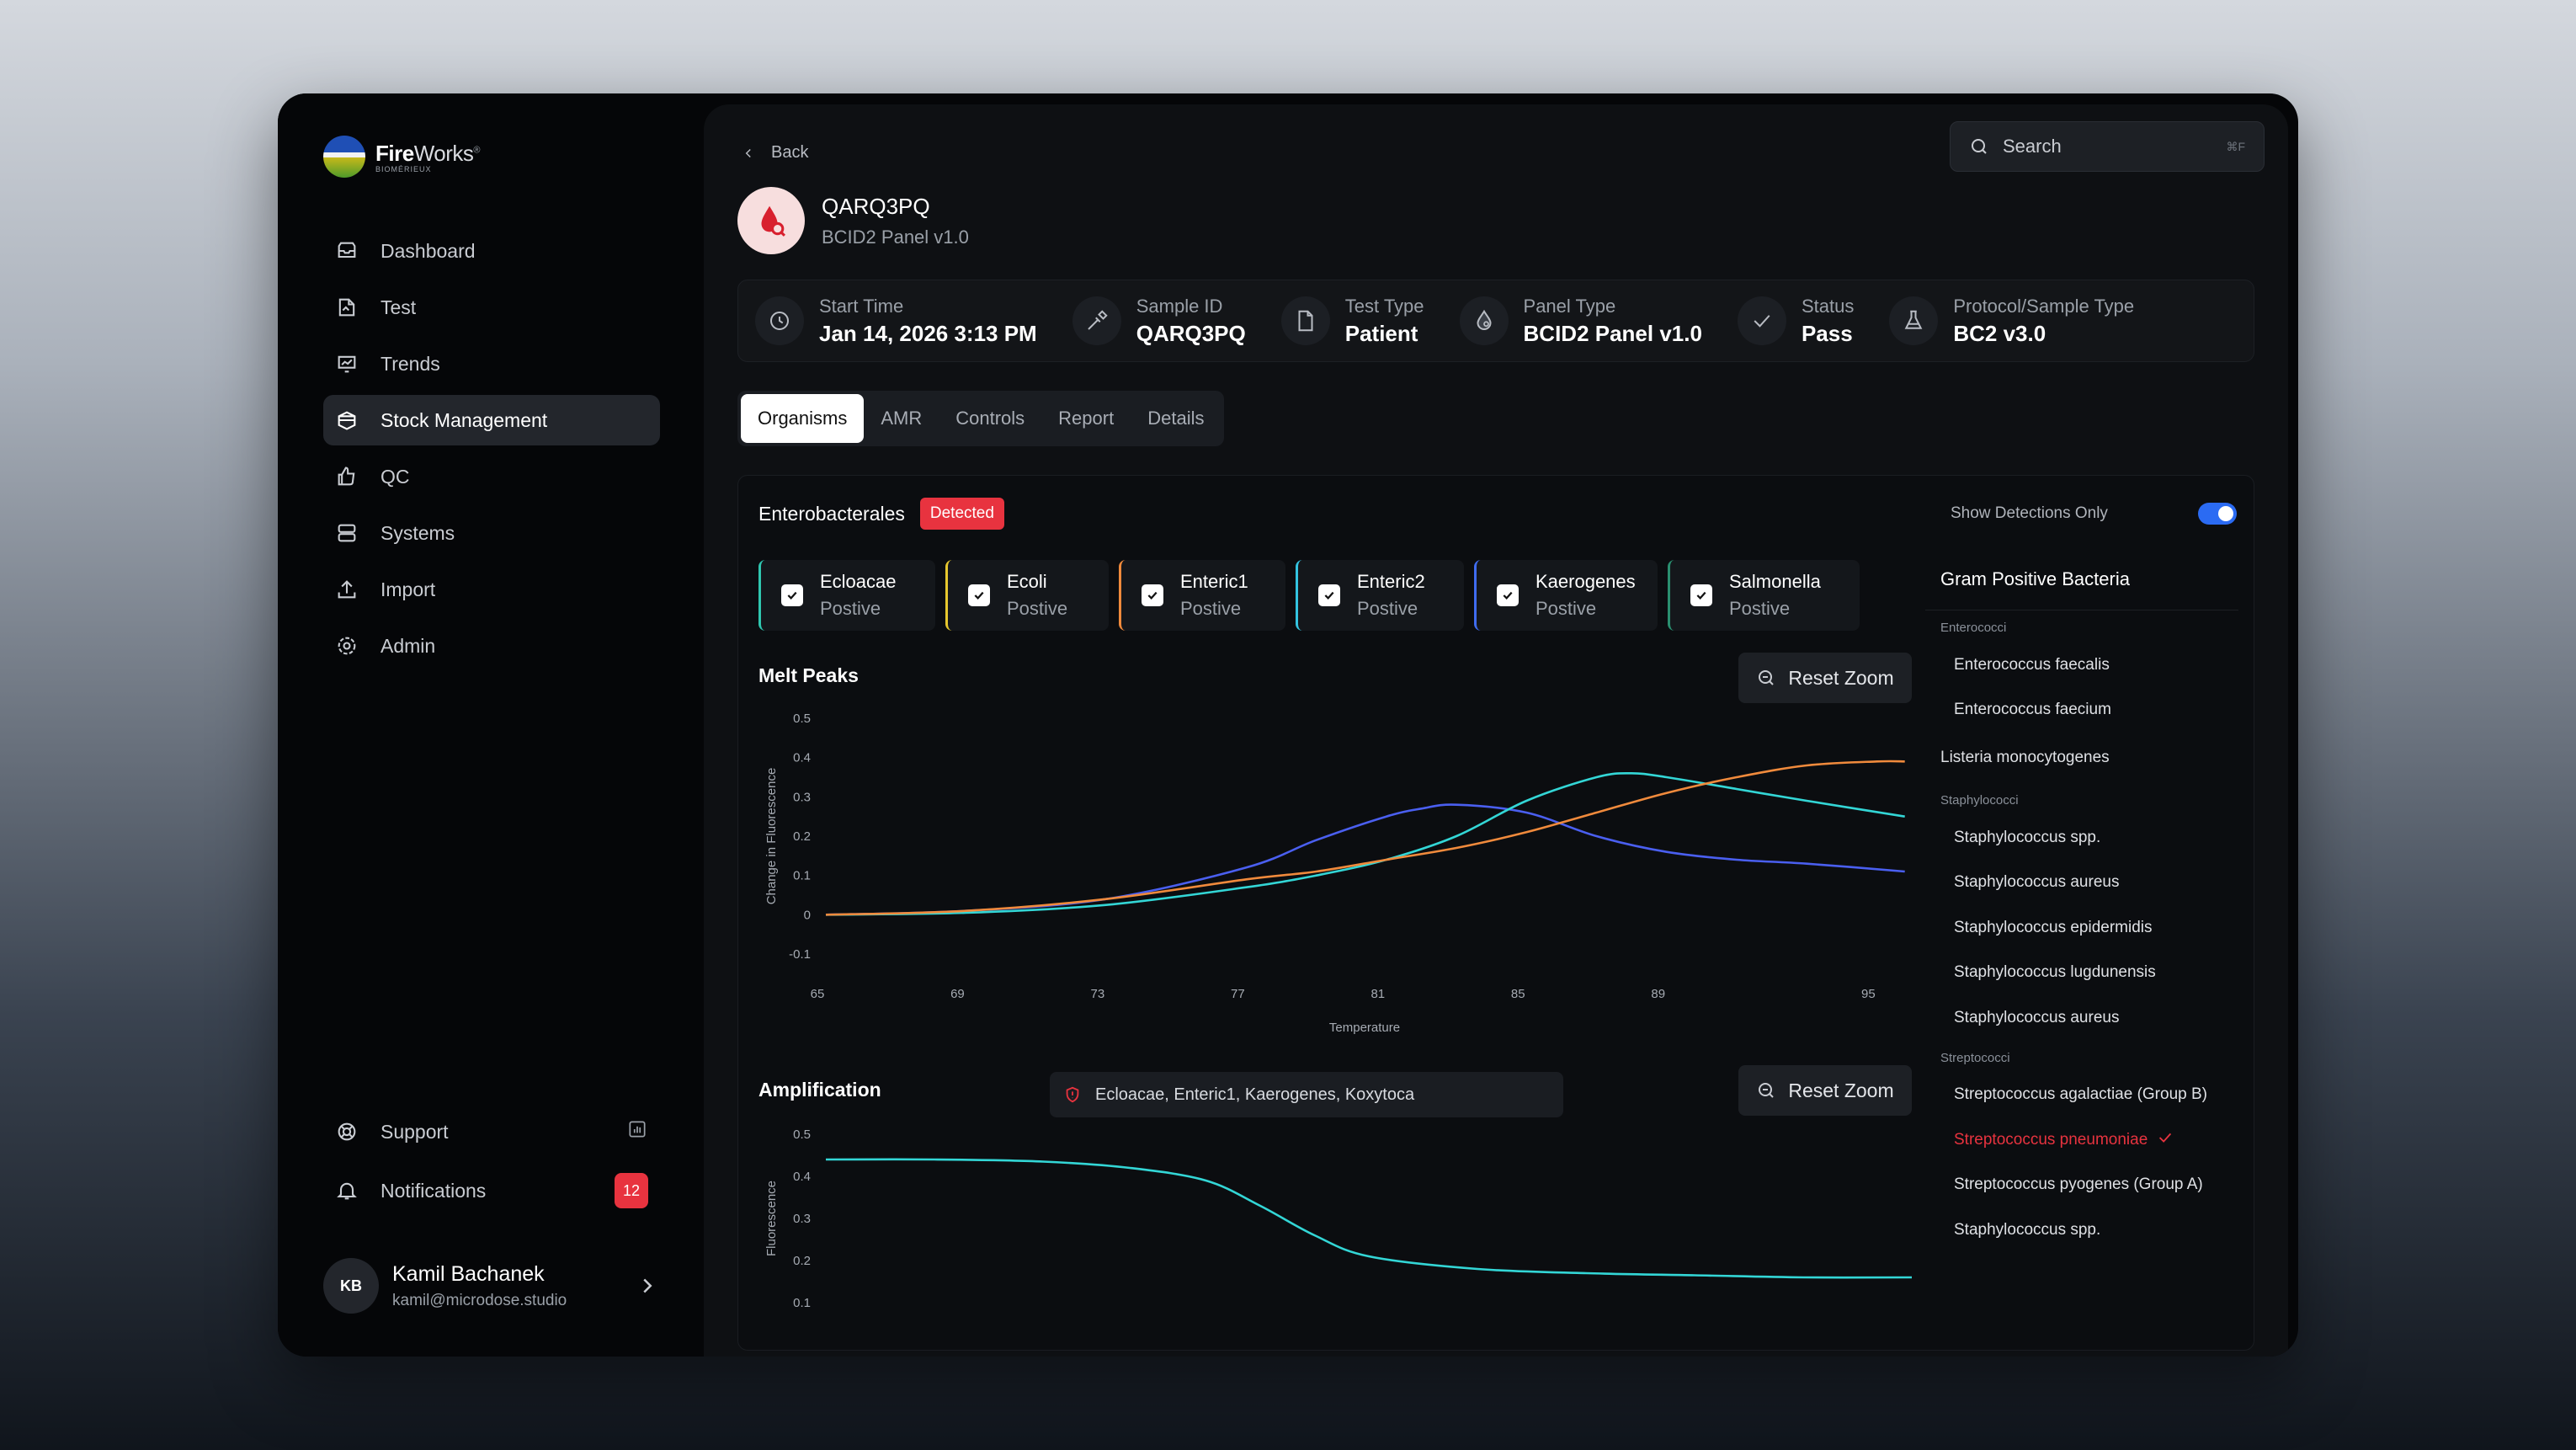  Describe the element at coordinates (1764, 595) in the screenshot. I see `organism-card-salmonella: Salmonella Postive` at that location.